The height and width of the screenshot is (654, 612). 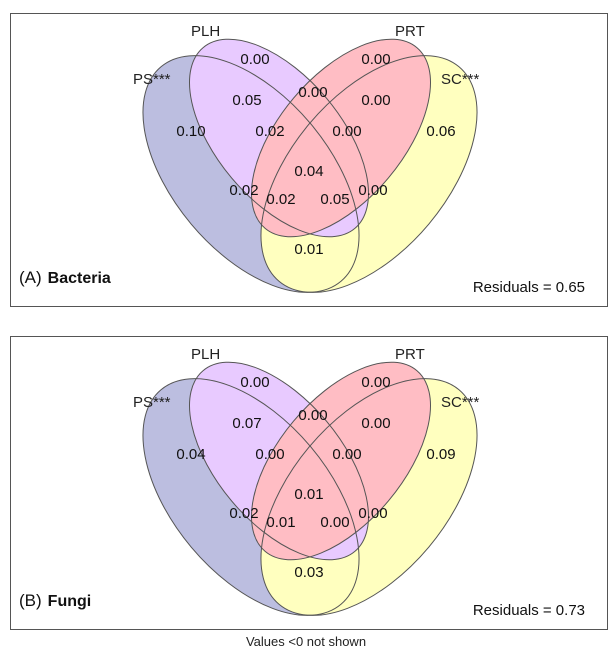 What do you see at coordinates (79, 278) in the screenshot?
I see `panel-organism: Bacteria` at bounding box center [79, 278].